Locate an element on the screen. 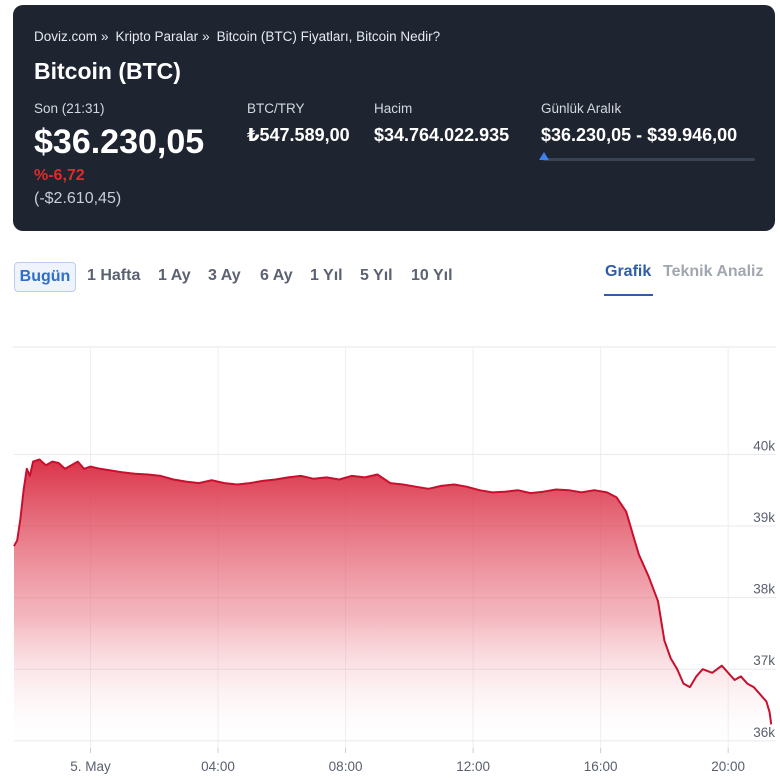  daily-range-bar is located at coordinates (649, 159).